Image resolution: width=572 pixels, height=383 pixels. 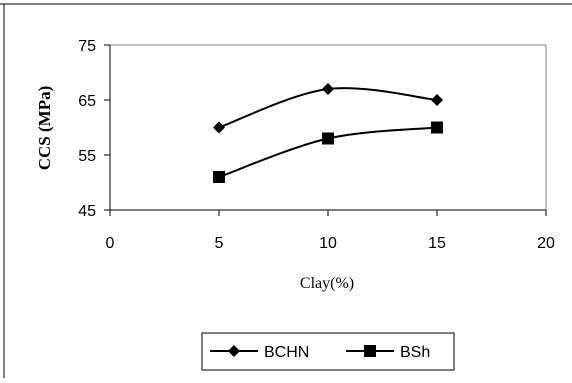 I want to click on y-tick-label: 65, so click(x=87, y=101).